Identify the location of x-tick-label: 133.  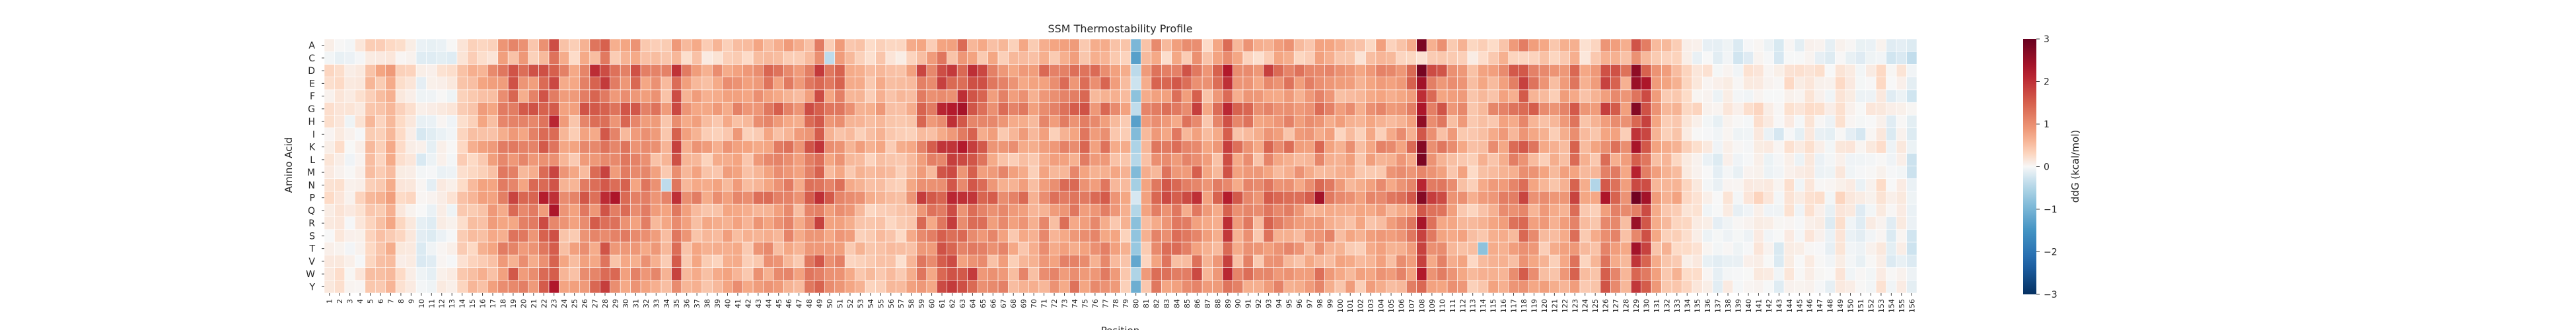
(1677, 306).